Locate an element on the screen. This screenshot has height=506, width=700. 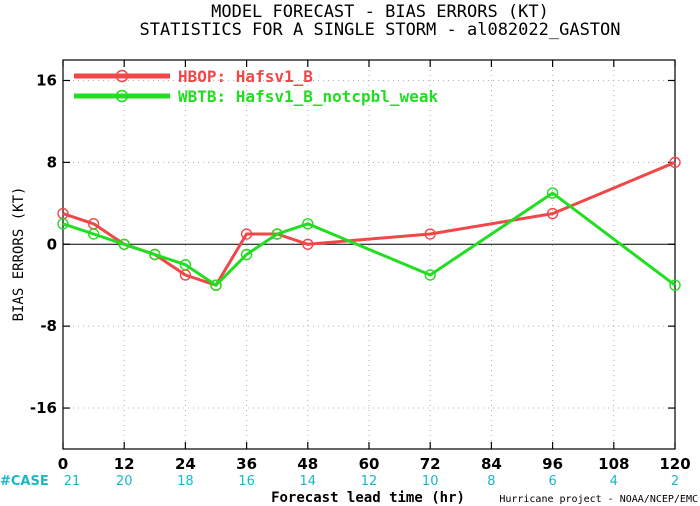
x-tick-label: 36 is located at coordinates (246, 464).